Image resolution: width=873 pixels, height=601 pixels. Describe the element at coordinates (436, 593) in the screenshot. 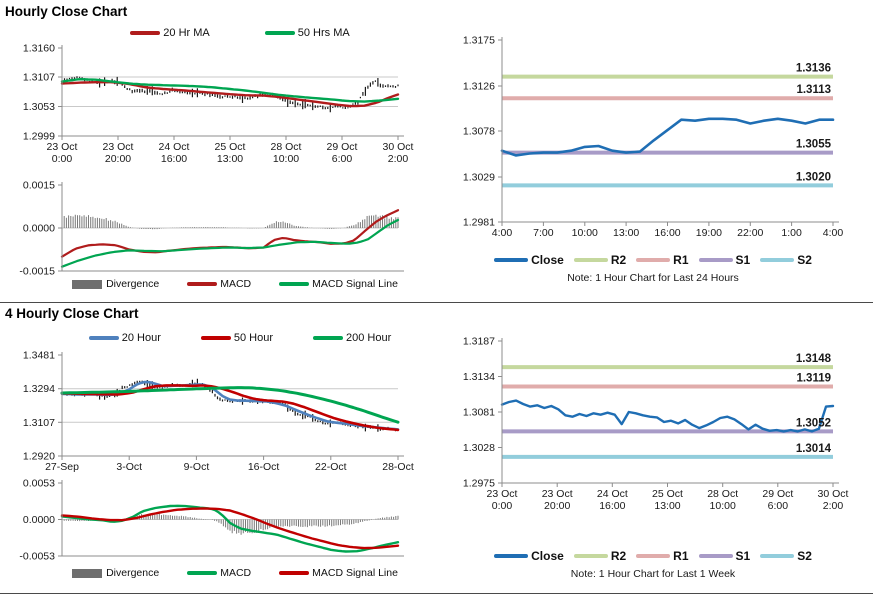

I see `bottom-divider` at that location.